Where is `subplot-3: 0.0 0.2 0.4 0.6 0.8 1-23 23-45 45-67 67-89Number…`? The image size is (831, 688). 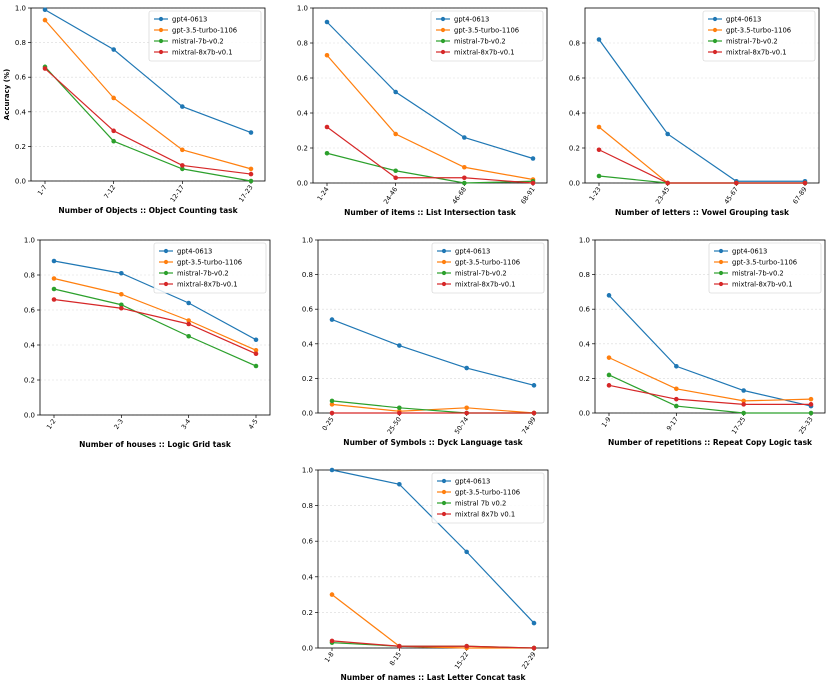 subplot-3: 0.0 0.2 0.4 0.6 0.8 1-23 23-45 45-67 67-89Number… is located at coordinates (694, 112).